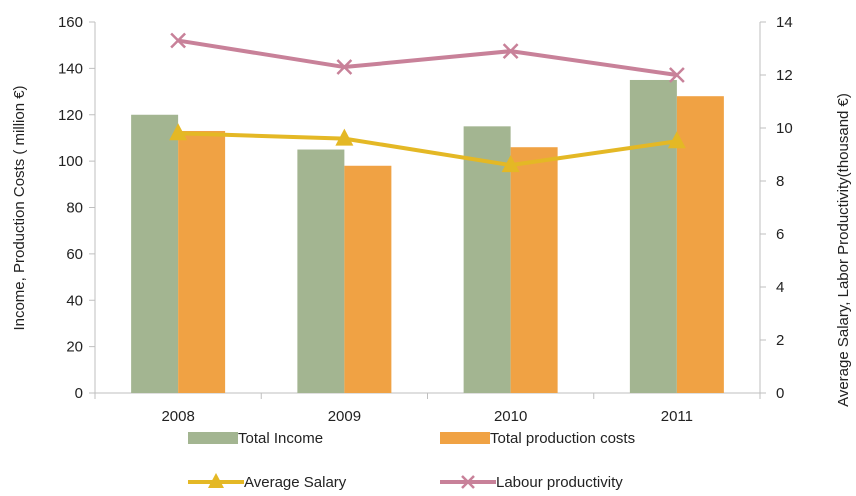 The height and width of the screenshot is (496, 856). Describe the element at coordinates (344, 416) in the screenshot. I see `x-tick-label: 2009` at that location.